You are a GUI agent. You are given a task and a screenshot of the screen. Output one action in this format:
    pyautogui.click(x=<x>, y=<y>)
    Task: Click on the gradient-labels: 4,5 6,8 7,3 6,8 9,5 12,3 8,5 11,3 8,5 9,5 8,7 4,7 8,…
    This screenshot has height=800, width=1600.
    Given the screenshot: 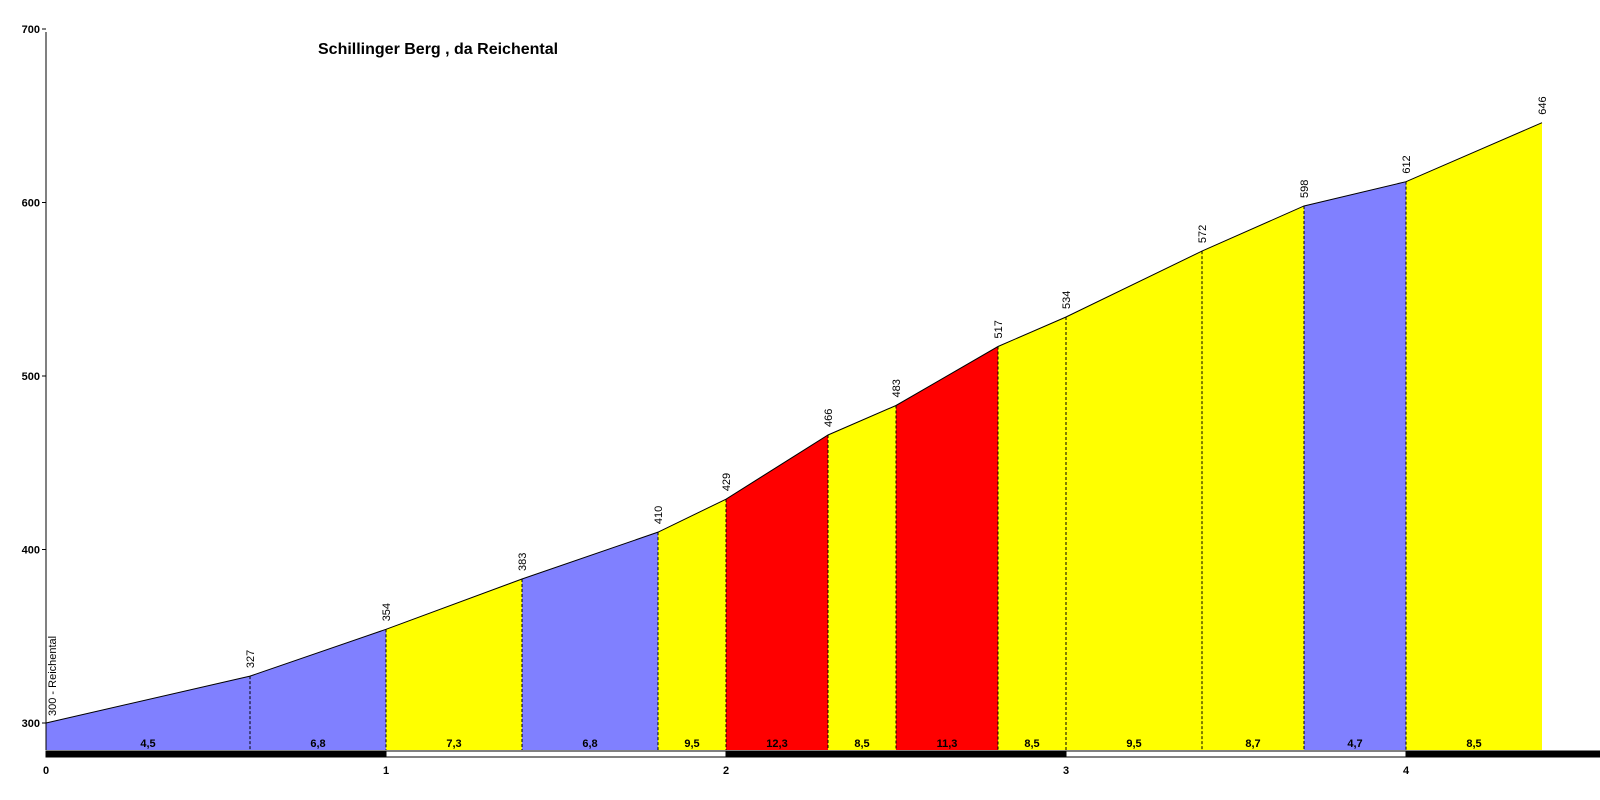 What is the action you would take?
    pyautogui.click(x=810, y=744)
    